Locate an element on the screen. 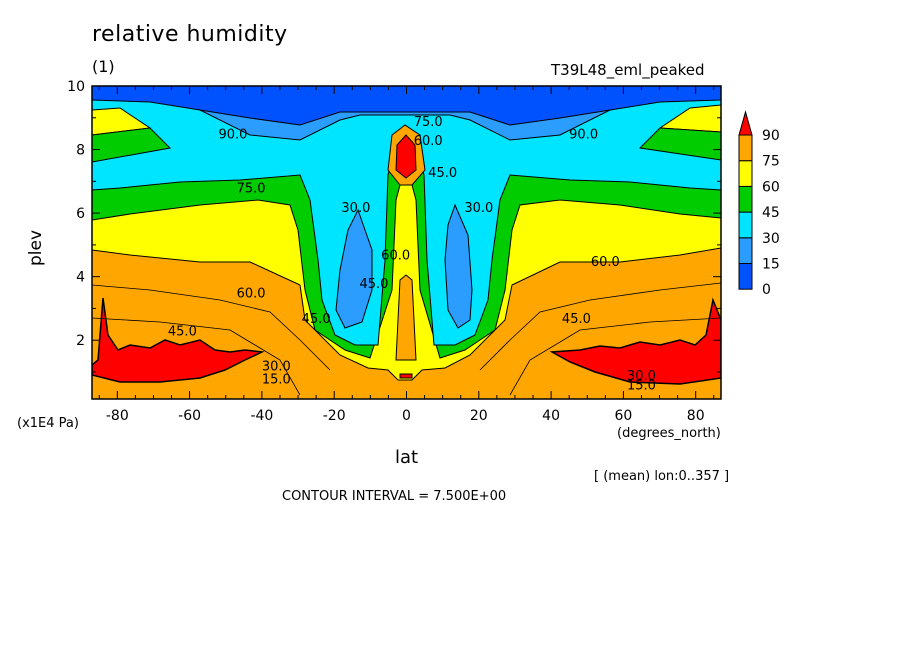  x-tick-label: 80 is located at coordinates (696, 416).